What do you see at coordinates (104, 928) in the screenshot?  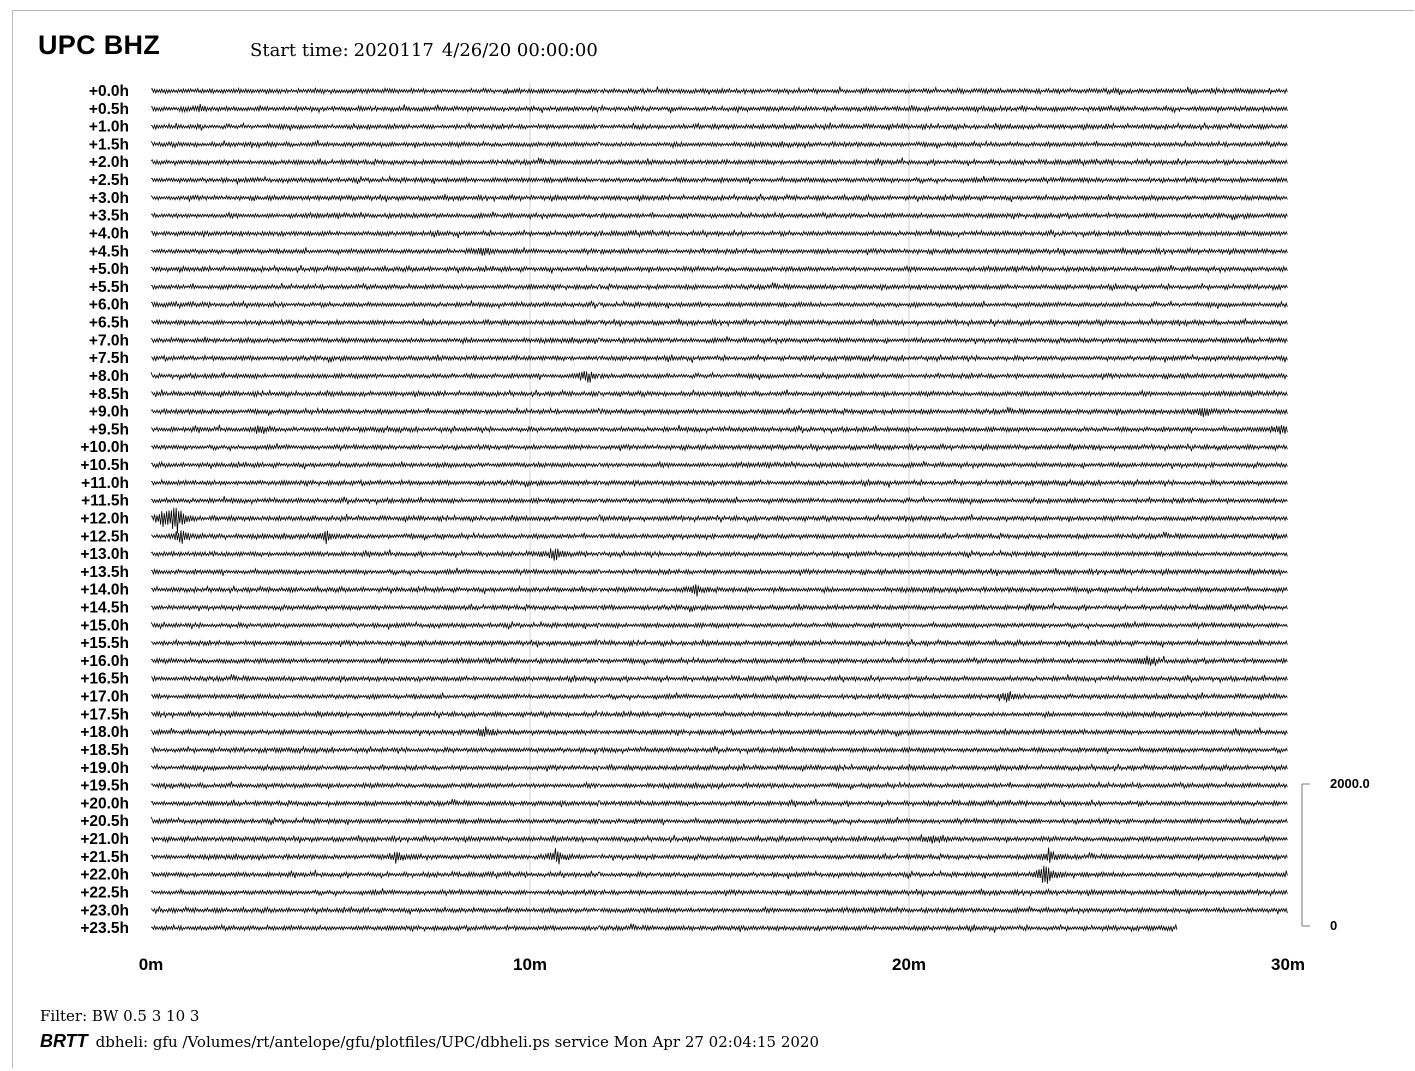 I see `row-label: +23.5h` at bounding box center [104, 928].